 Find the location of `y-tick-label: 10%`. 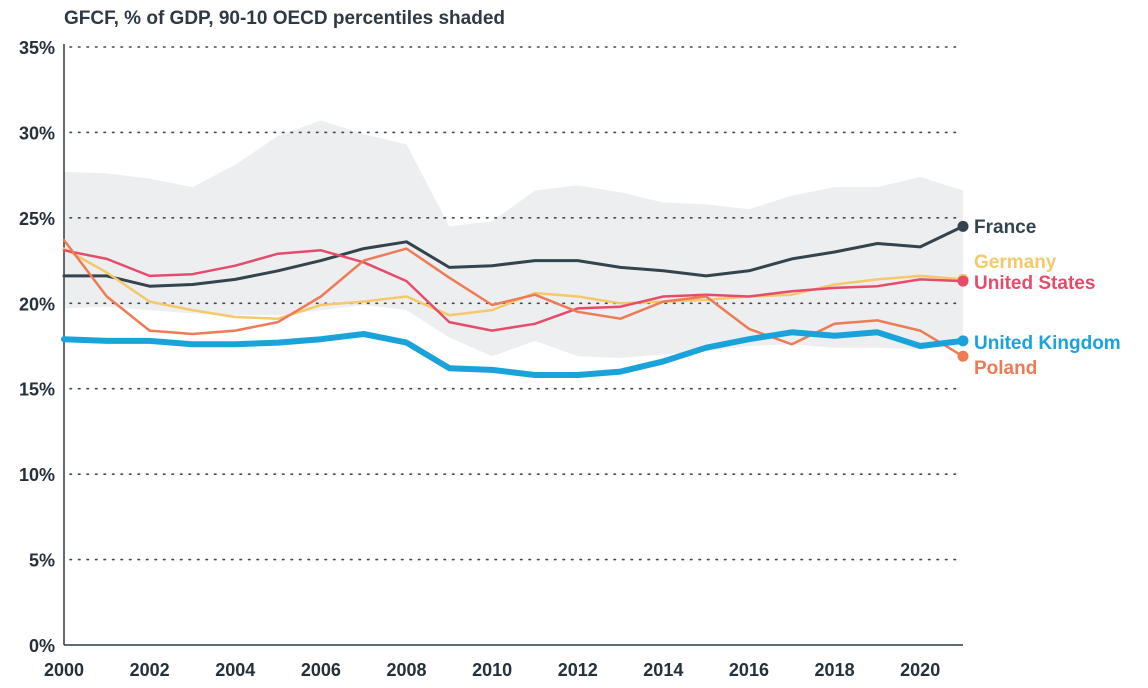

y-tick-label: 10% is located at coordinates (37, 475).